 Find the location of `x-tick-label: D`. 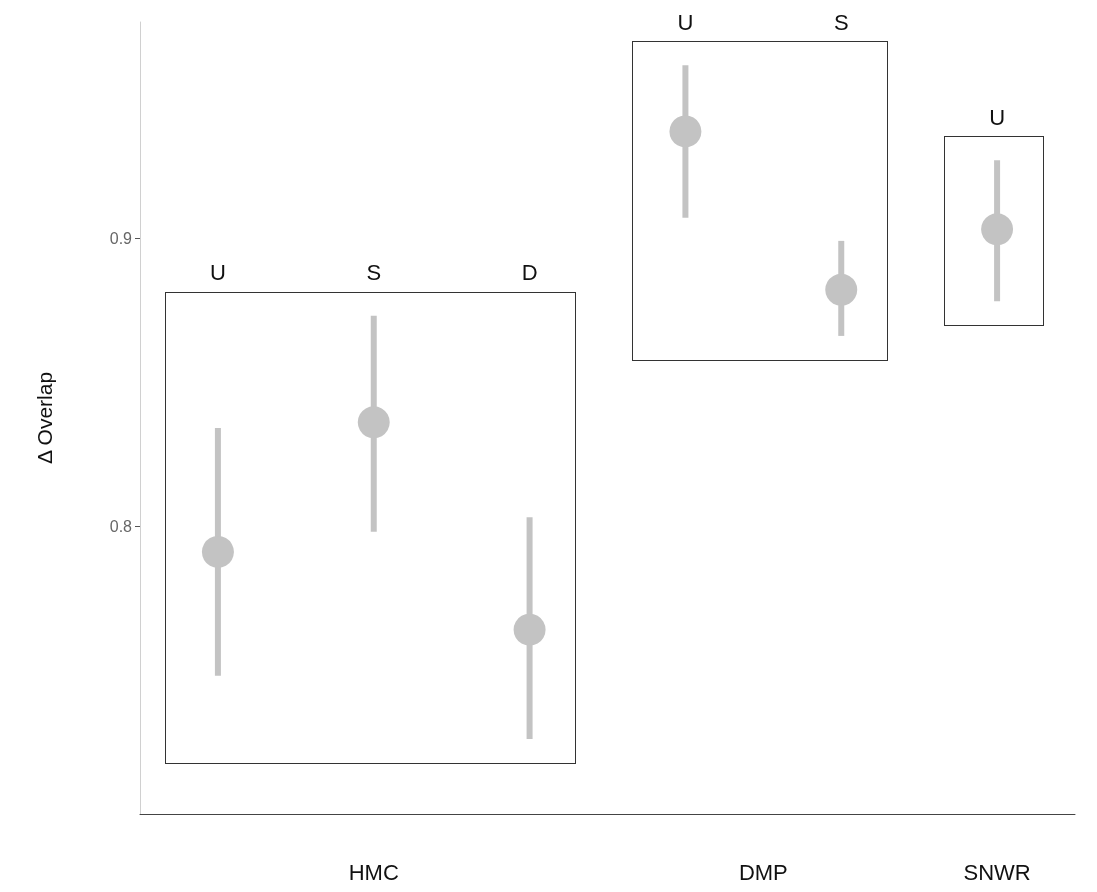

x-tick-label: D is located at coordinates (529, 273).